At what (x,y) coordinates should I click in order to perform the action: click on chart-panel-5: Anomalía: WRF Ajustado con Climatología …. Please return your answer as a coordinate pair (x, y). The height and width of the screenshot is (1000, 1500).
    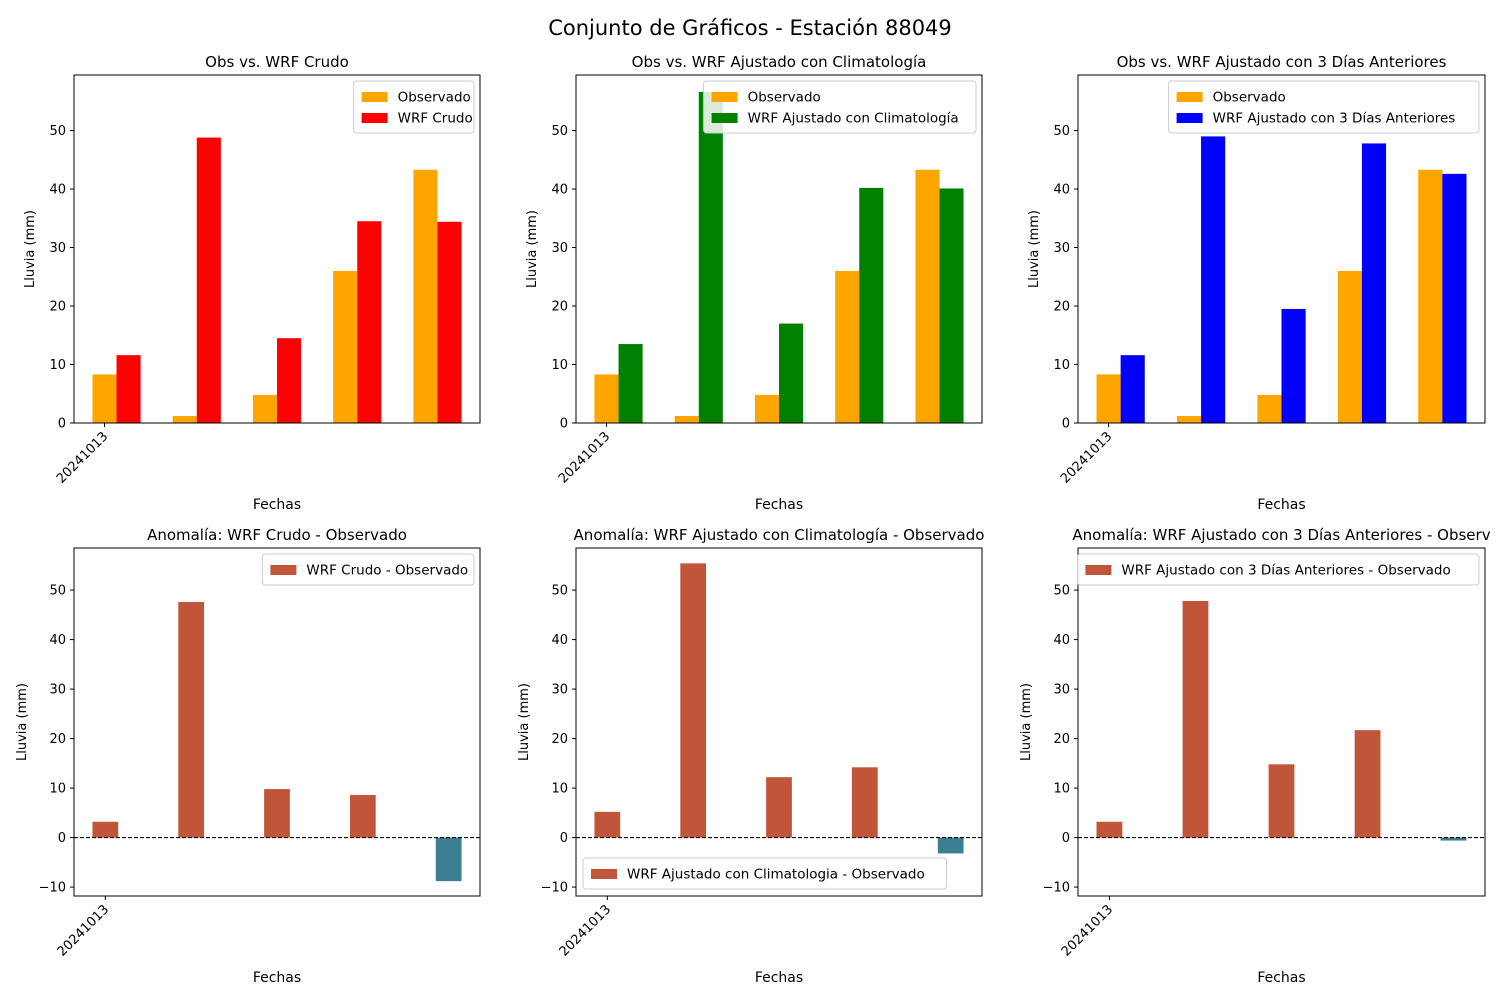
    Looking at the image, I should click on (750, 756).